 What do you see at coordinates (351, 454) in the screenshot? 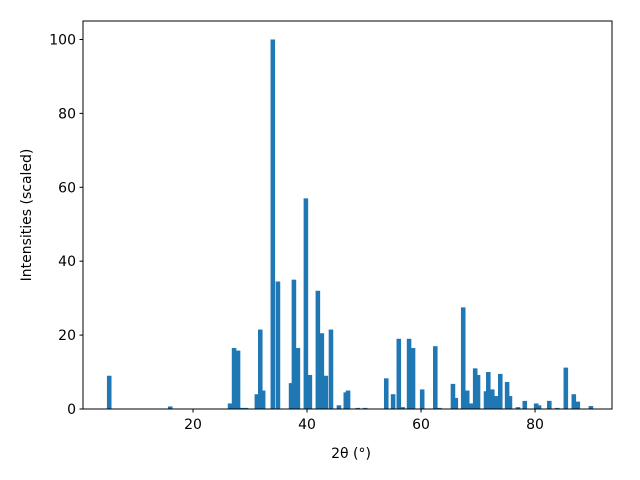
I see `x-axis-label: 2θ (°)` at bounding box center [351, 454].